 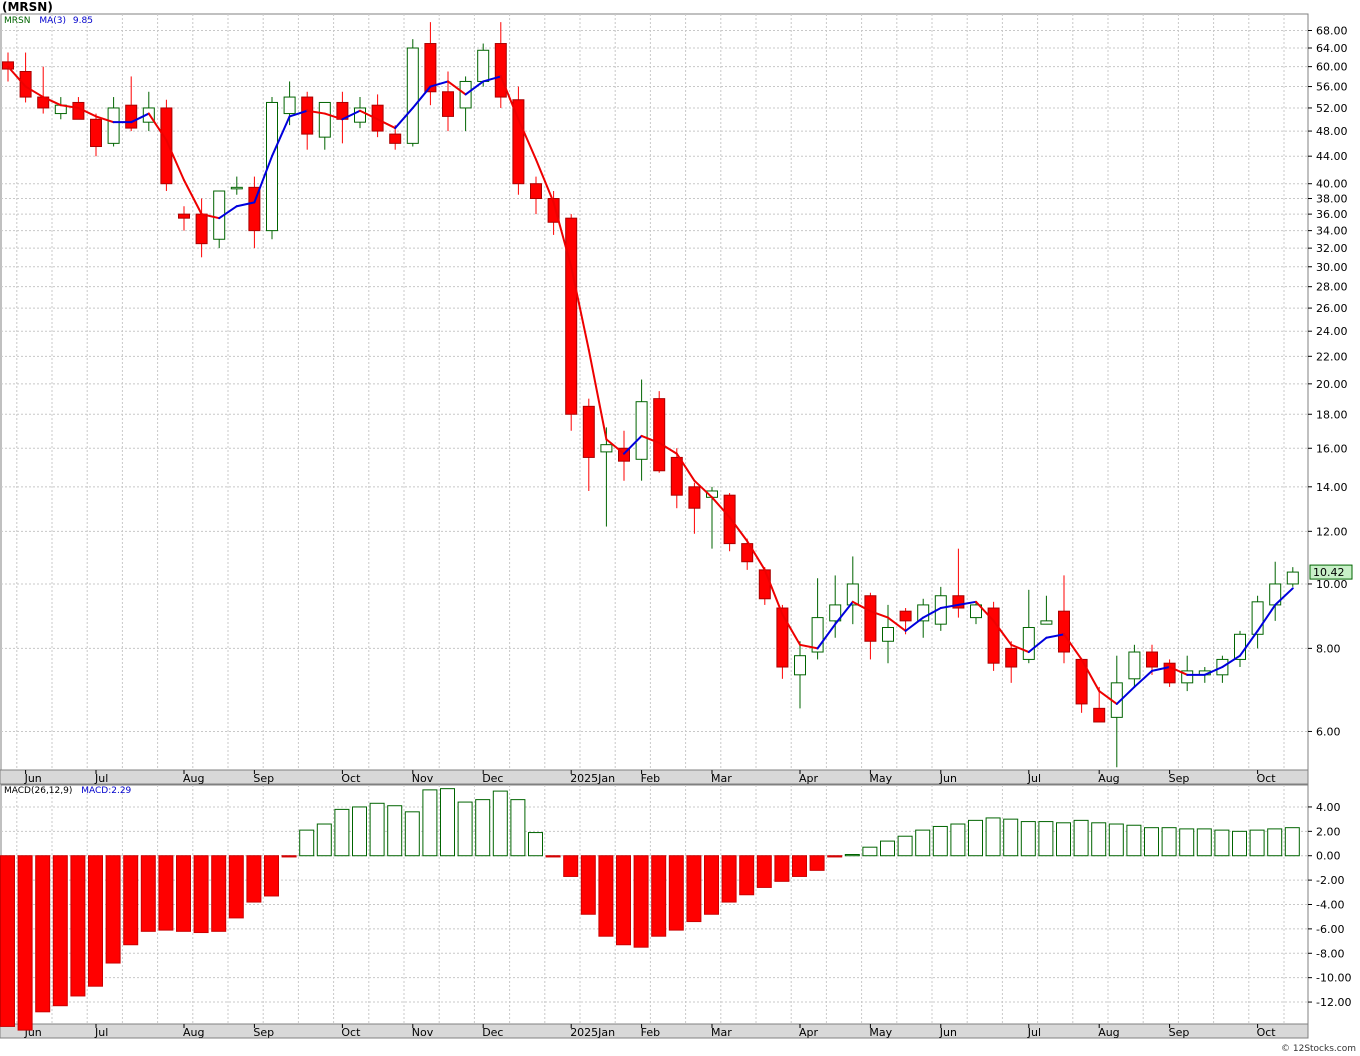 I want to click on price-ytick-label: 52.00, so click(x=1332, y=108).